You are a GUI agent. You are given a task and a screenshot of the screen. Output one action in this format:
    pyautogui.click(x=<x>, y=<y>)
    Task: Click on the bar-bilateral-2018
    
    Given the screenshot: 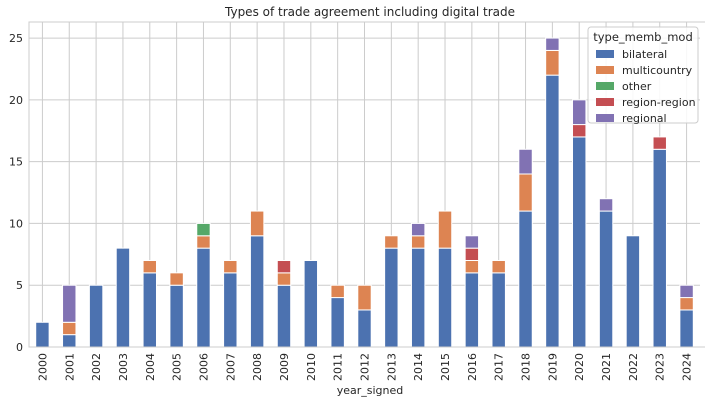 What is the action you would take?
    pyautogui.click(x=525, y=279)
    